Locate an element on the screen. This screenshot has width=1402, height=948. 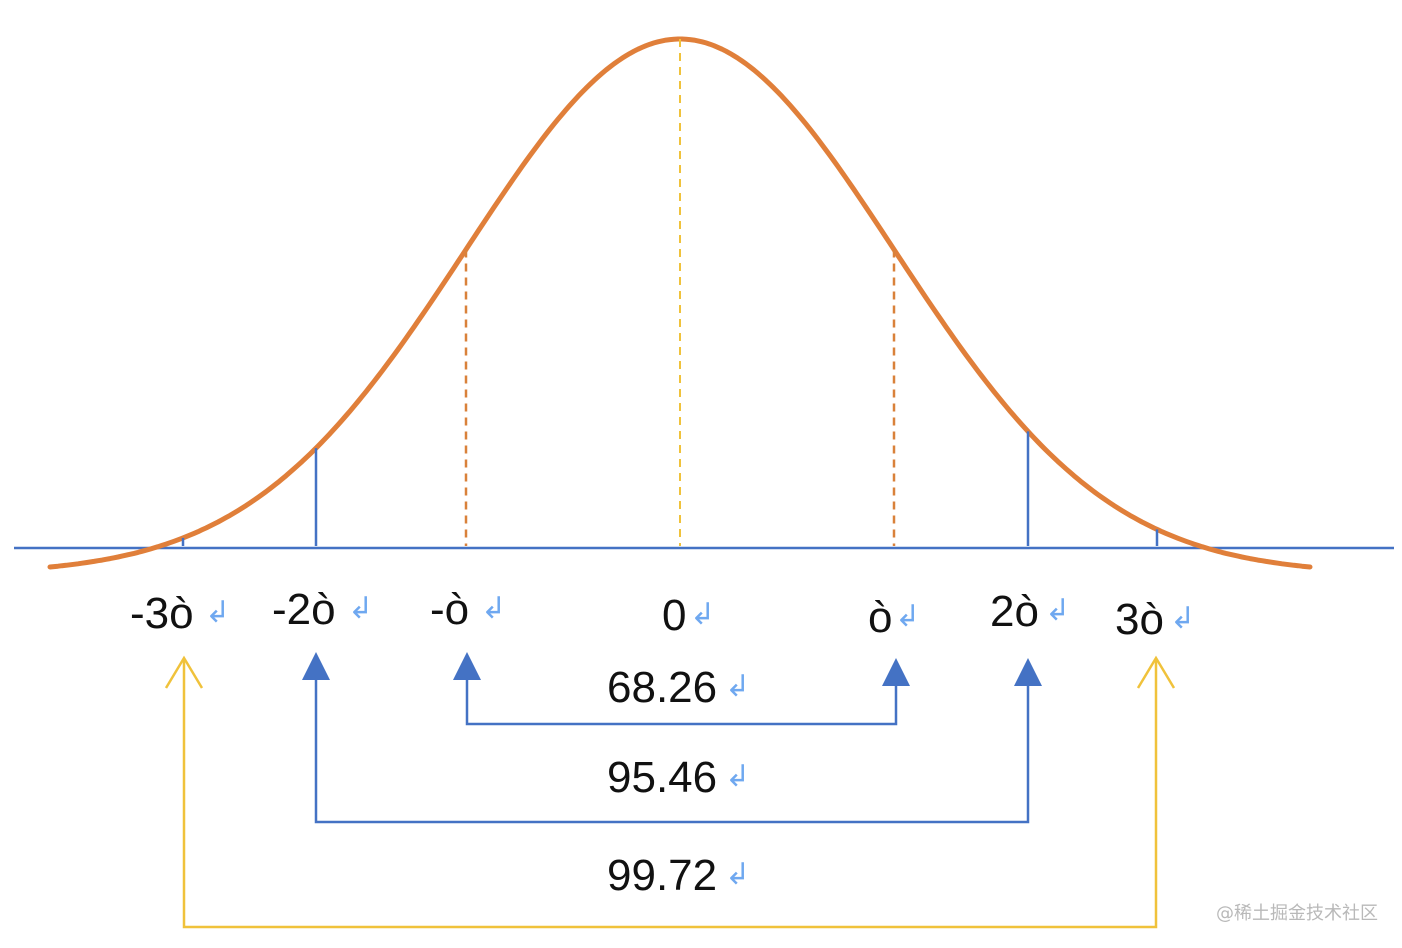
tick-labels: -3ò ↲ -2ò ↲ -ò ↲ 0 ↲ ò ↲ 2ò ↲ 3ò ↲ is located at coordinates (662, 614).